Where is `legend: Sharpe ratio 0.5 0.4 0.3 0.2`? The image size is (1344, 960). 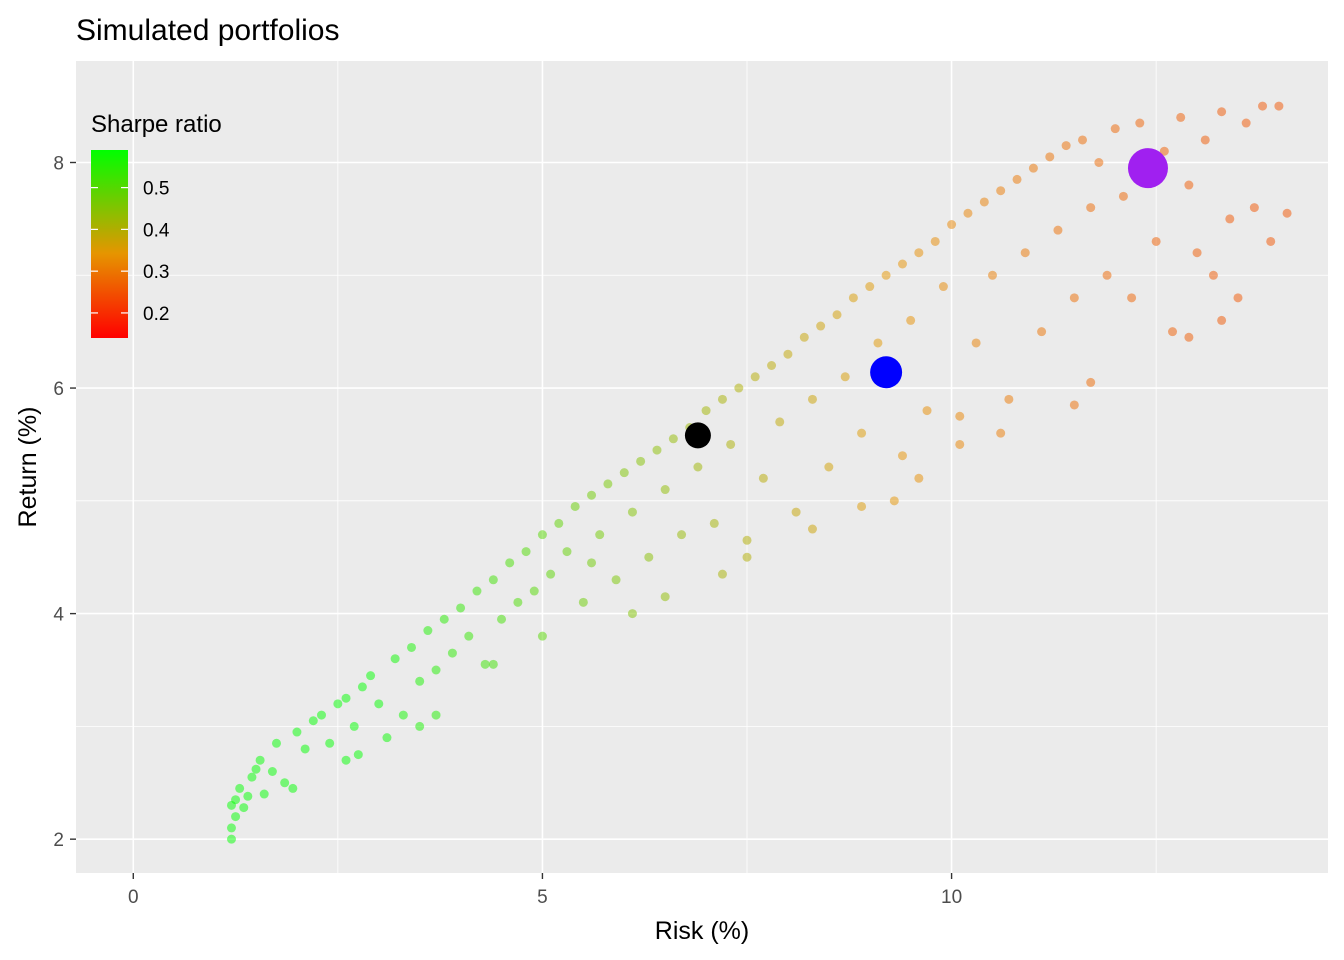 legend: Sharpe ratio 0.5 0.4 0.3 0.2 is located at coordinates (156, 224).